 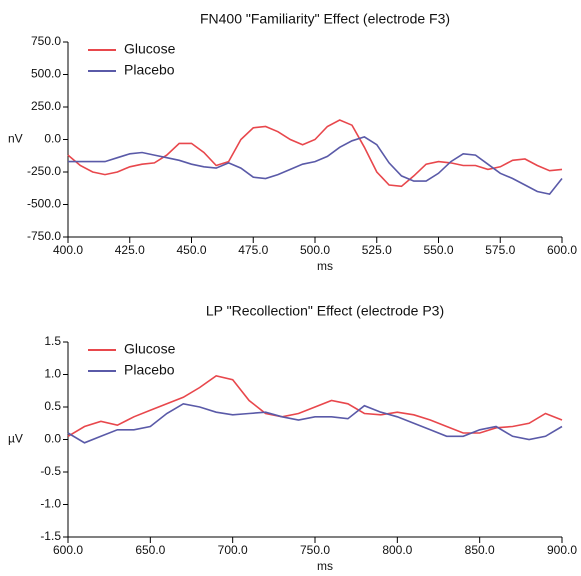 What do you see at coordinates (68, 250) in the screenshot?
I see `x-tick-label: 400.0` at bounding box center [68, 250].